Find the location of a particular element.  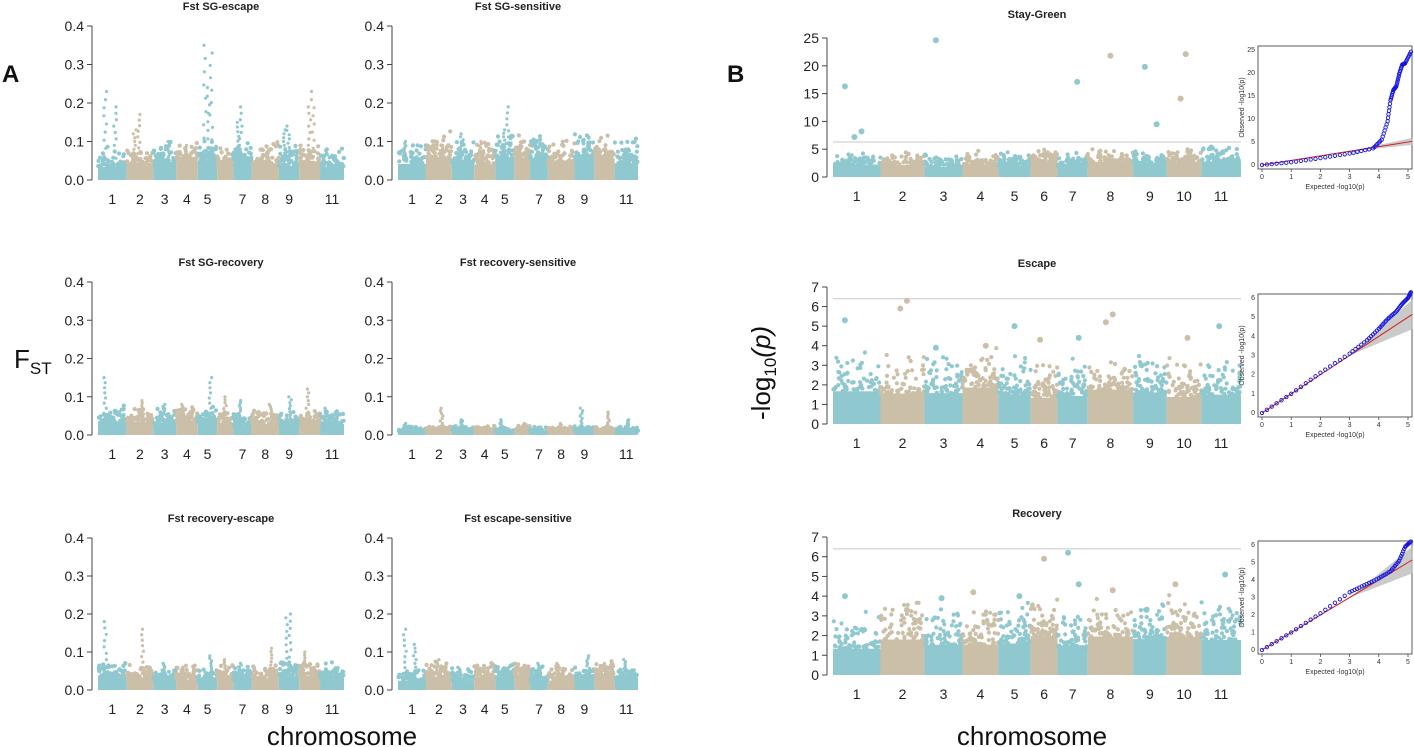

y-tick-label: 0.0 is located at coordinates (375, 690).